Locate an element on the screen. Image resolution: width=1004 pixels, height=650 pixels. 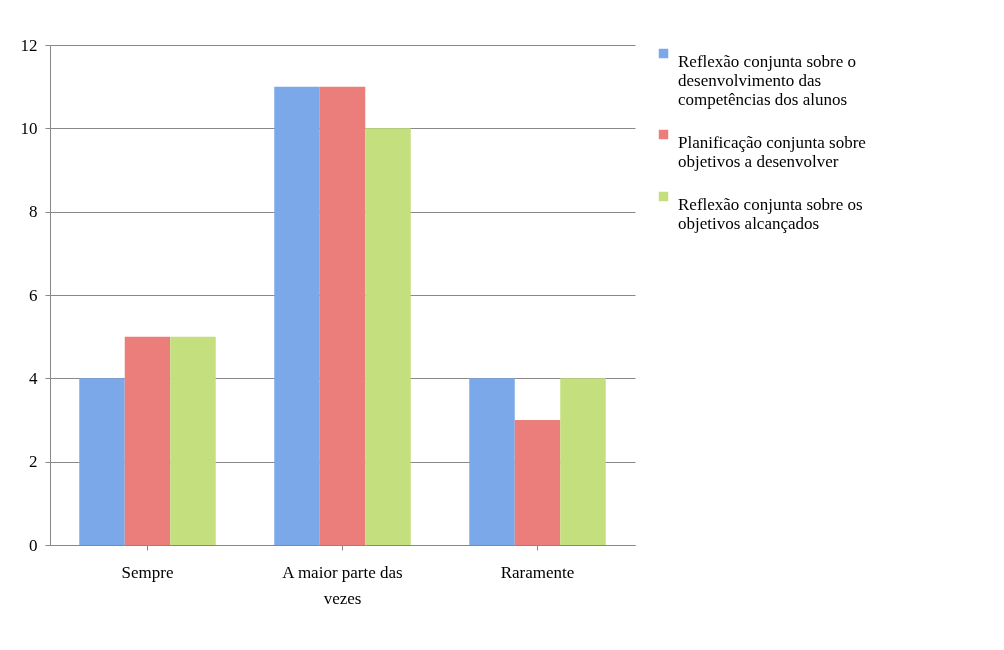
y-tick-label: 6 is located at coordinates (33, 295).